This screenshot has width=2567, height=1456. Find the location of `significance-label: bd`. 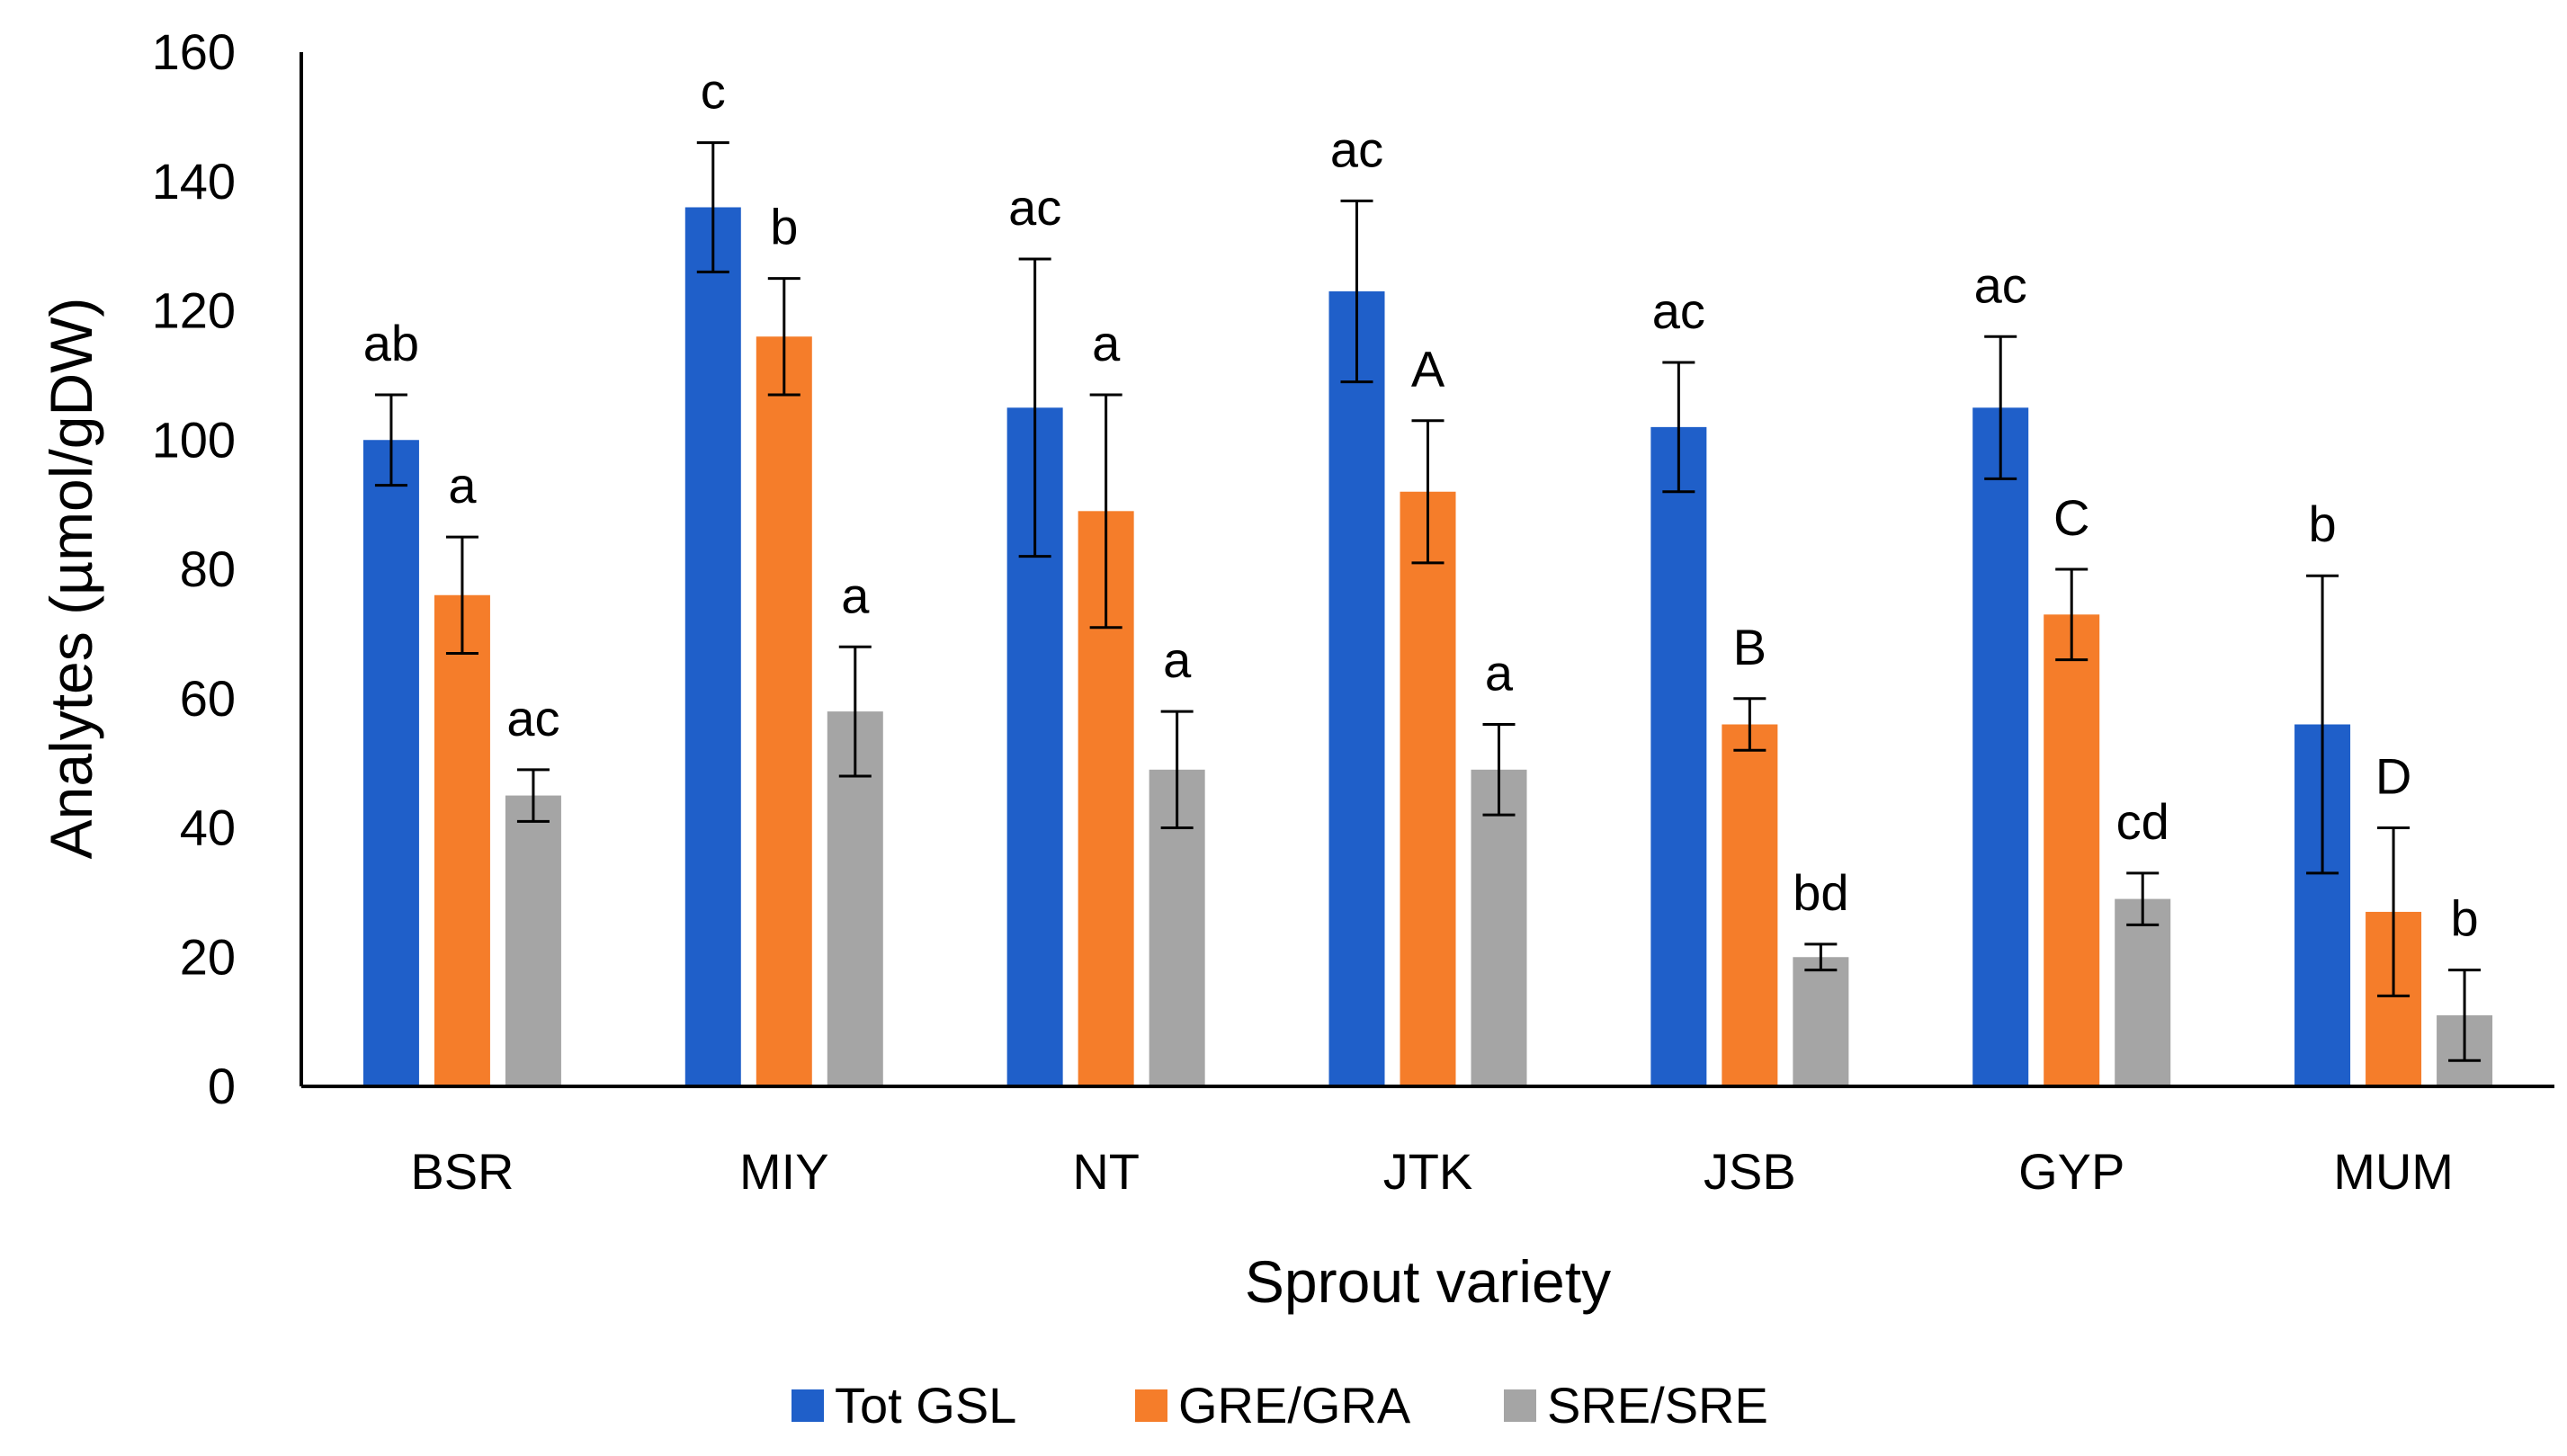

significance-label: bd is located at coordinates (1820, 893).